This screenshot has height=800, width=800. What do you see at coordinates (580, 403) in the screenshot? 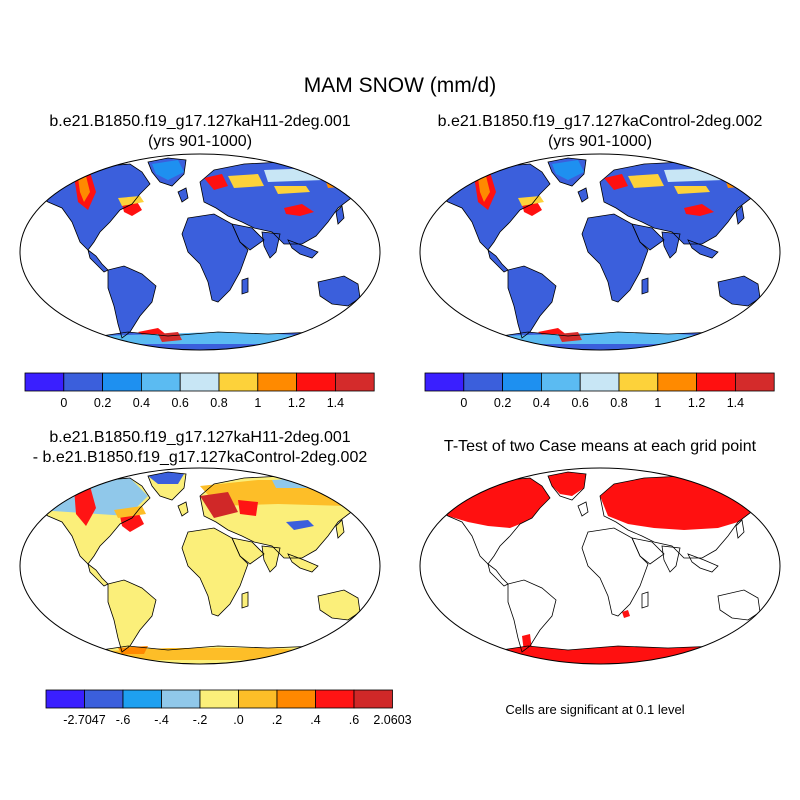
I see `colorbar-mean-right-tick-label: 0.6` at bounding box center [580, 403].